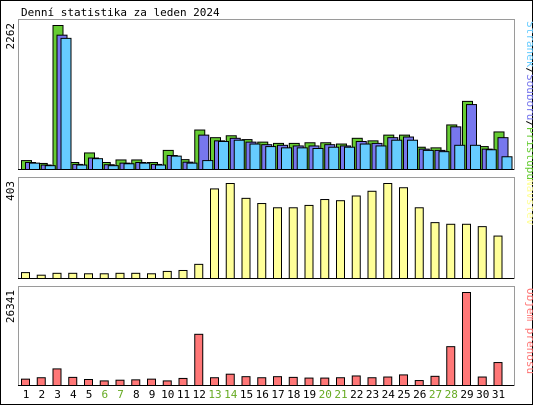 Image resolution: width=533 pixels, height=405 pixels. Describe the element at coordinates (293, 394) in the screenshot. I see `day-label-18: 18` at that location.